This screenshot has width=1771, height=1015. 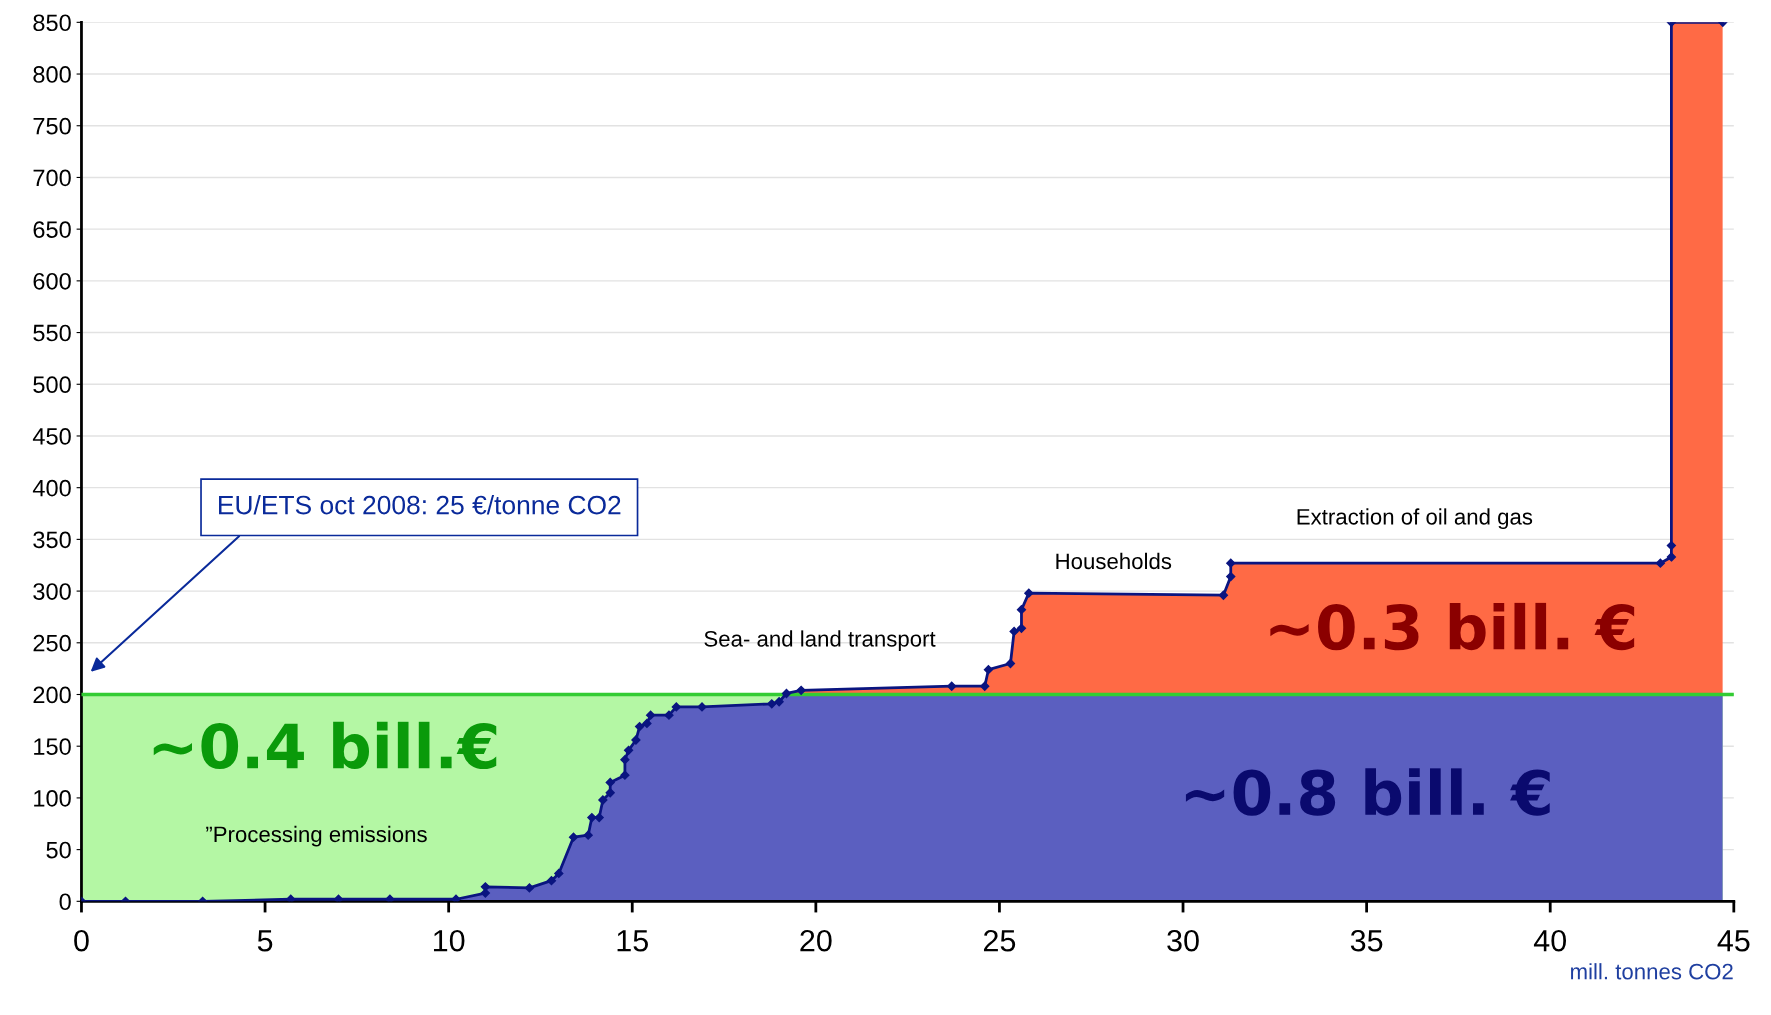 What do you see at coordinates (1550, 940) in the screenshot?
I see `x-tick-label: 40` at bounding box center [1550, 940].